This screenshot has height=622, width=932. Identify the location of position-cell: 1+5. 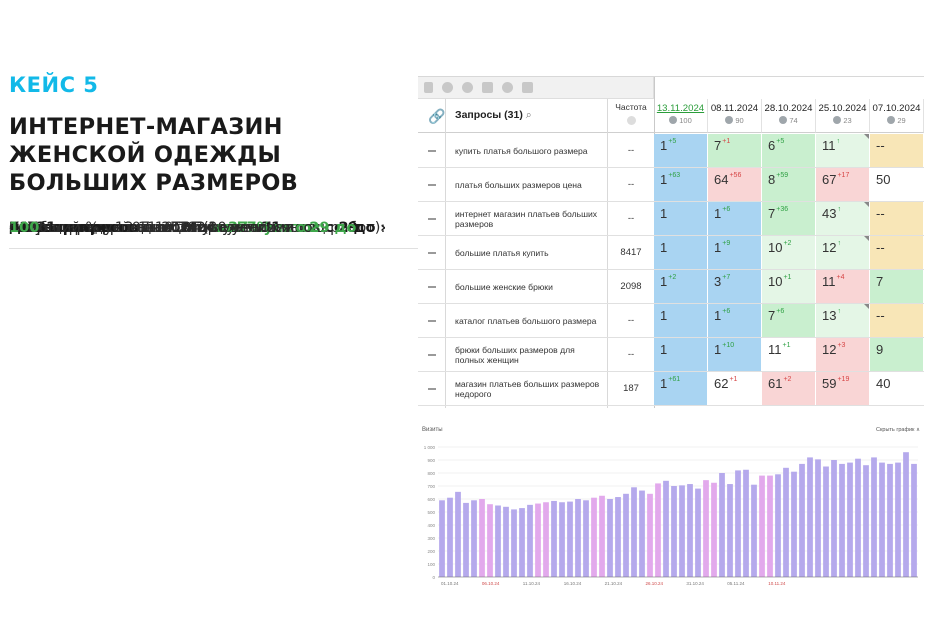
(681, 150).